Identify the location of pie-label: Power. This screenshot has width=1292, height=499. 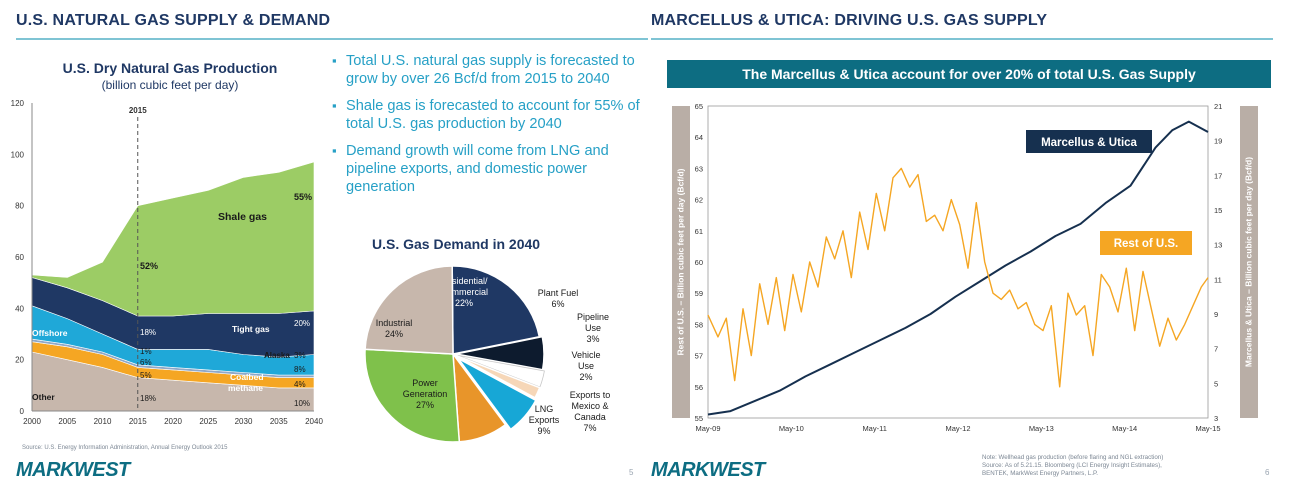
(425, 383).